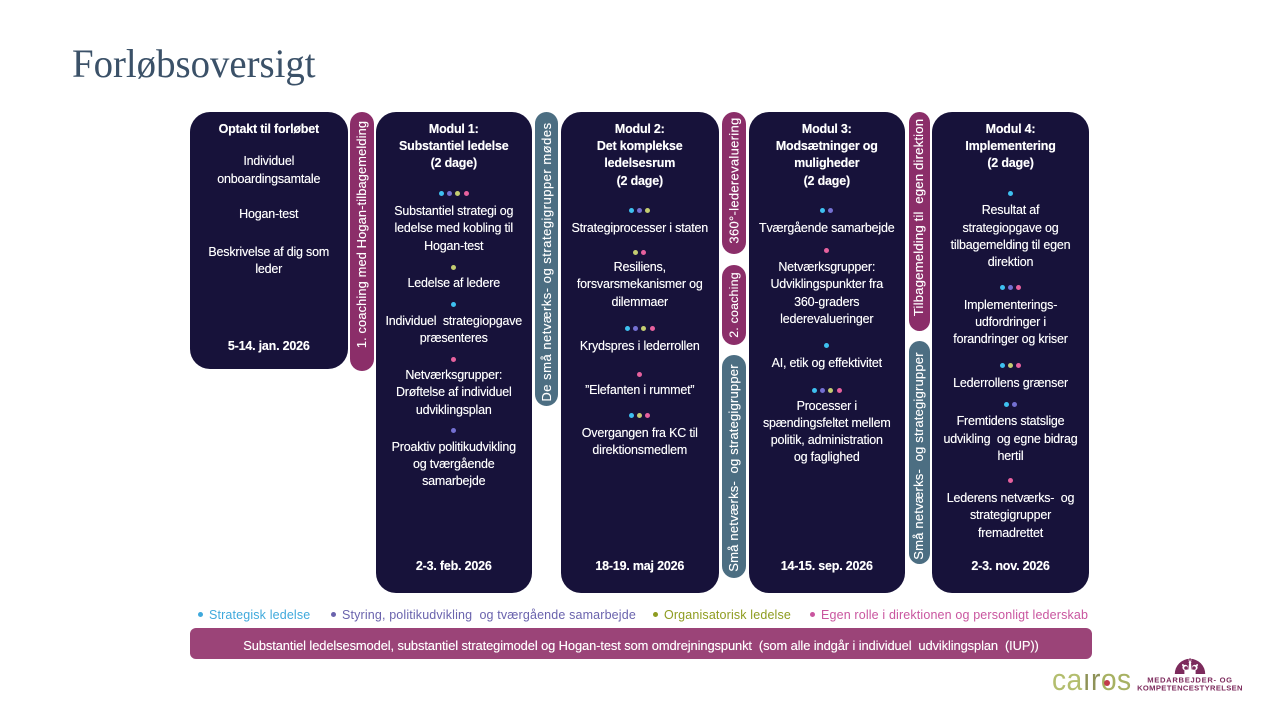  I want to click on svg-text: MEDARBEJDER- OG, so click(1190, 679).